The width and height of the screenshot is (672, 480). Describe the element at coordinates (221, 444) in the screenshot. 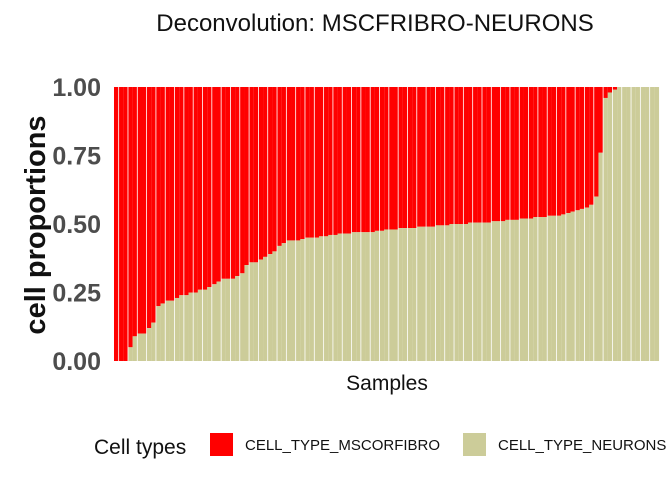

I see `legend-swatch-mscorfibro` at that location.